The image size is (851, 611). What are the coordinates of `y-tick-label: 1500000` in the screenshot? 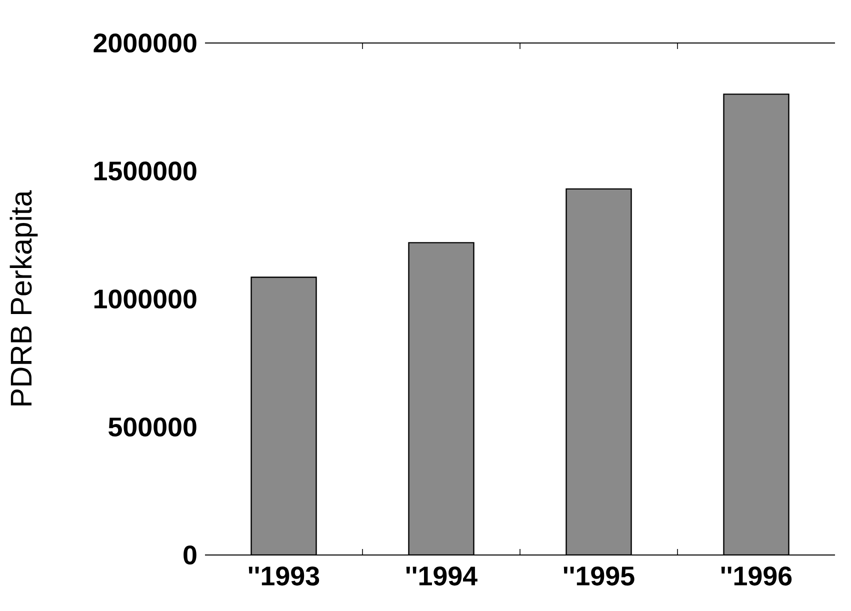 It's located at (145, 171).